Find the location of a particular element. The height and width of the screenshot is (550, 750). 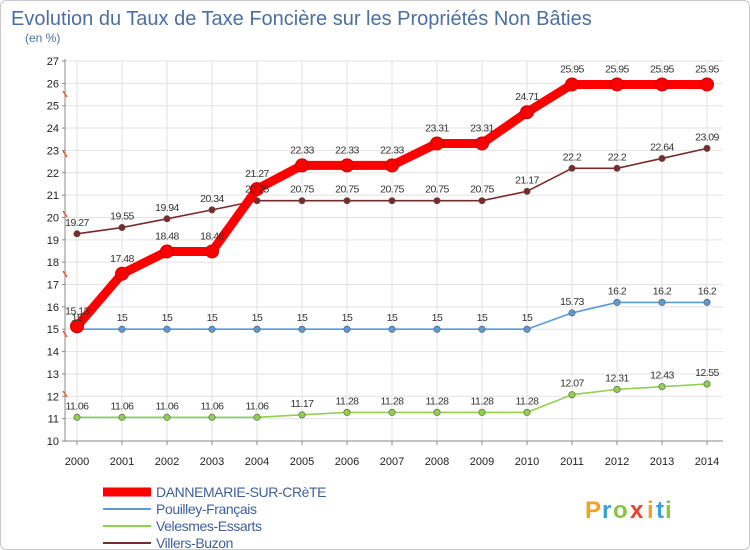

data-label: 21.17 is located at coordinates (527, 180).